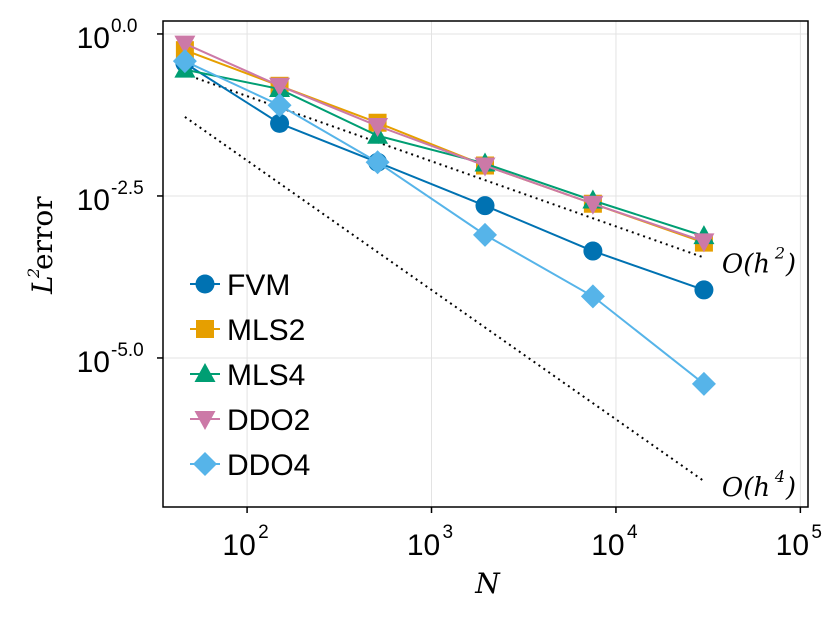 This screenshot has width=830, height=623. I want to click on legend-label: DDO4, so click(268, 465).